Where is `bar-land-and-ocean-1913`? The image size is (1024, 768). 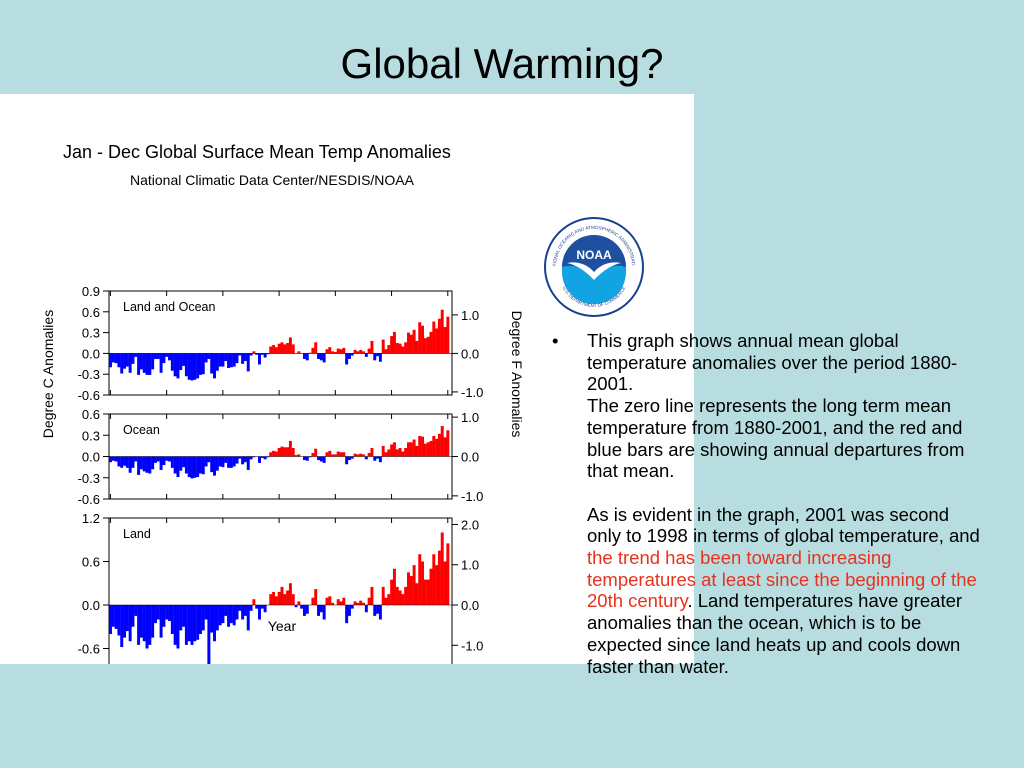 bar-land-and-ocean-1913 is located at coordinates (203, 364).